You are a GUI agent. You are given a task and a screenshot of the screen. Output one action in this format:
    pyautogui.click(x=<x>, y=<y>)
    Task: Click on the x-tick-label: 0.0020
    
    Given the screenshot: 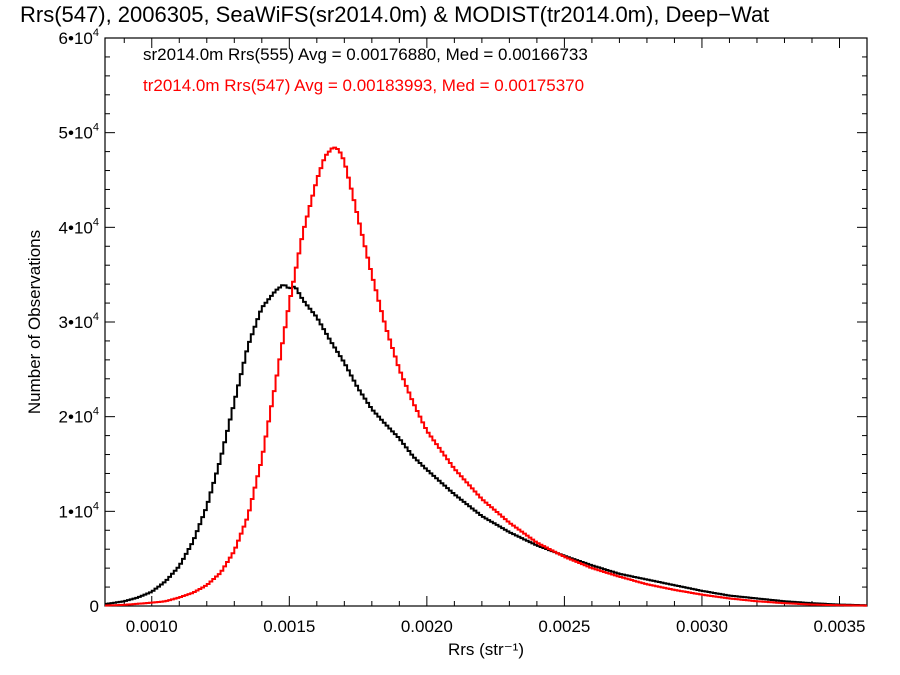 What is the action you would take?
    pyautogui.click(x=427, y=626)
    